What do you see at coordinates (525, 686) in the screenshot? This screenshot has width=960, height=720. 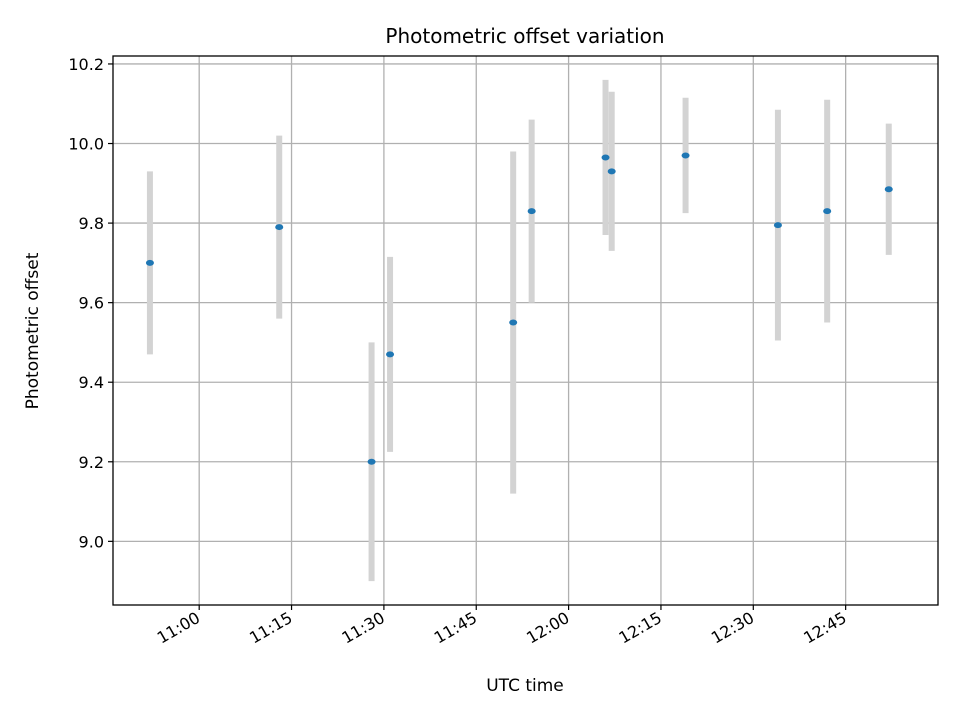 I see `x-axis-label: UTC time` at bounding box center [525, 686].